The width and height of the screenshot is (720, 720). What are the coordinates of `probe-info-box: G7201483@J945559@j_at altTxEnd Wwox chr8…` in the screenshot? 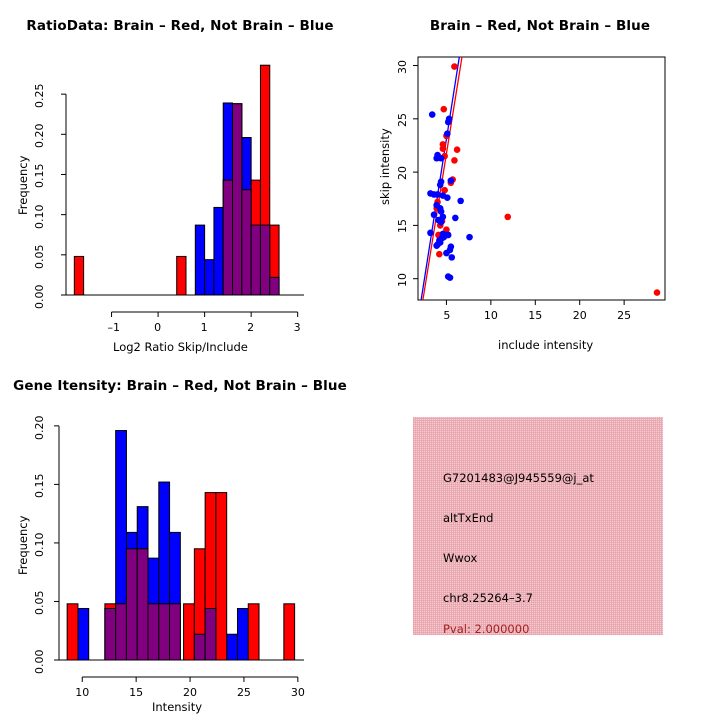 It's located at (538, 526).